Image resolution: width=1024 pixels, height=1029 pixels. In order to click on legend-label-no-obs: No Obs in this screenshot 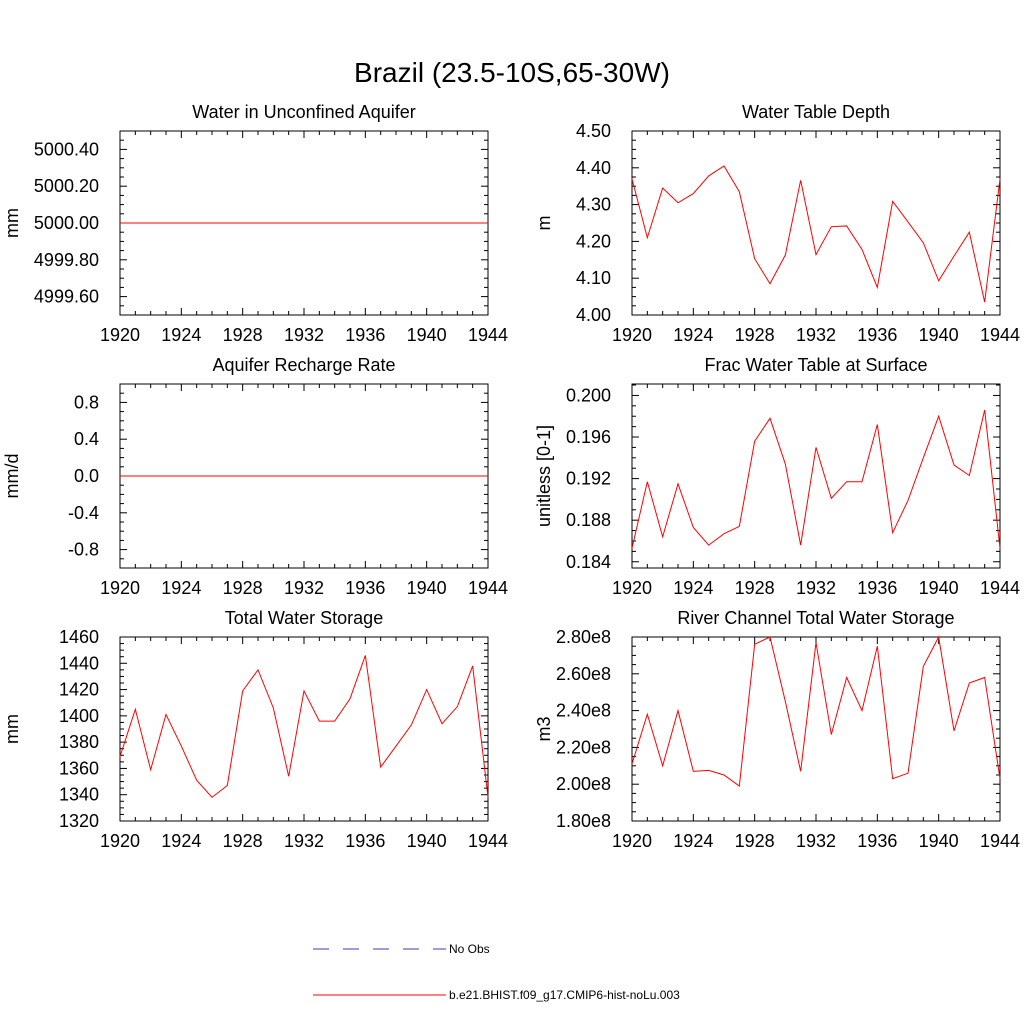, I will do `click(469, 949)`.